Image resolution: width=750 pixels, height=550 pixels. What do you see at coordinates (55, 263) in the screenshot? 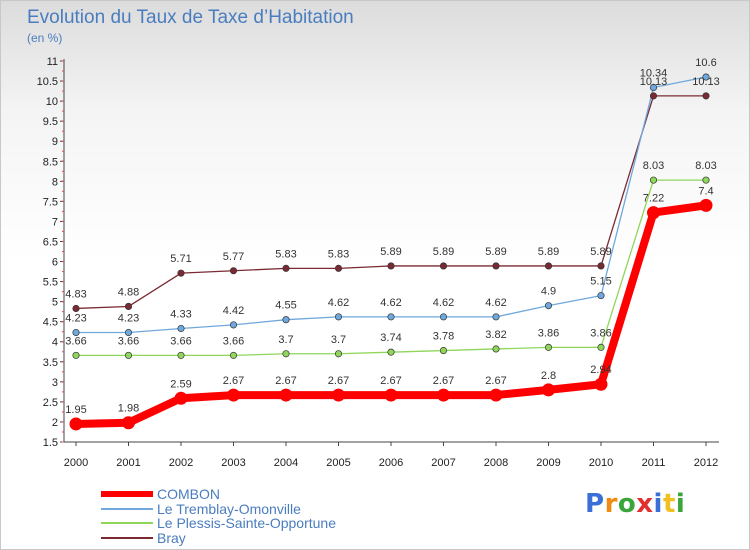
I see `y-tick-label: 6` at bounding box center [55, 263].